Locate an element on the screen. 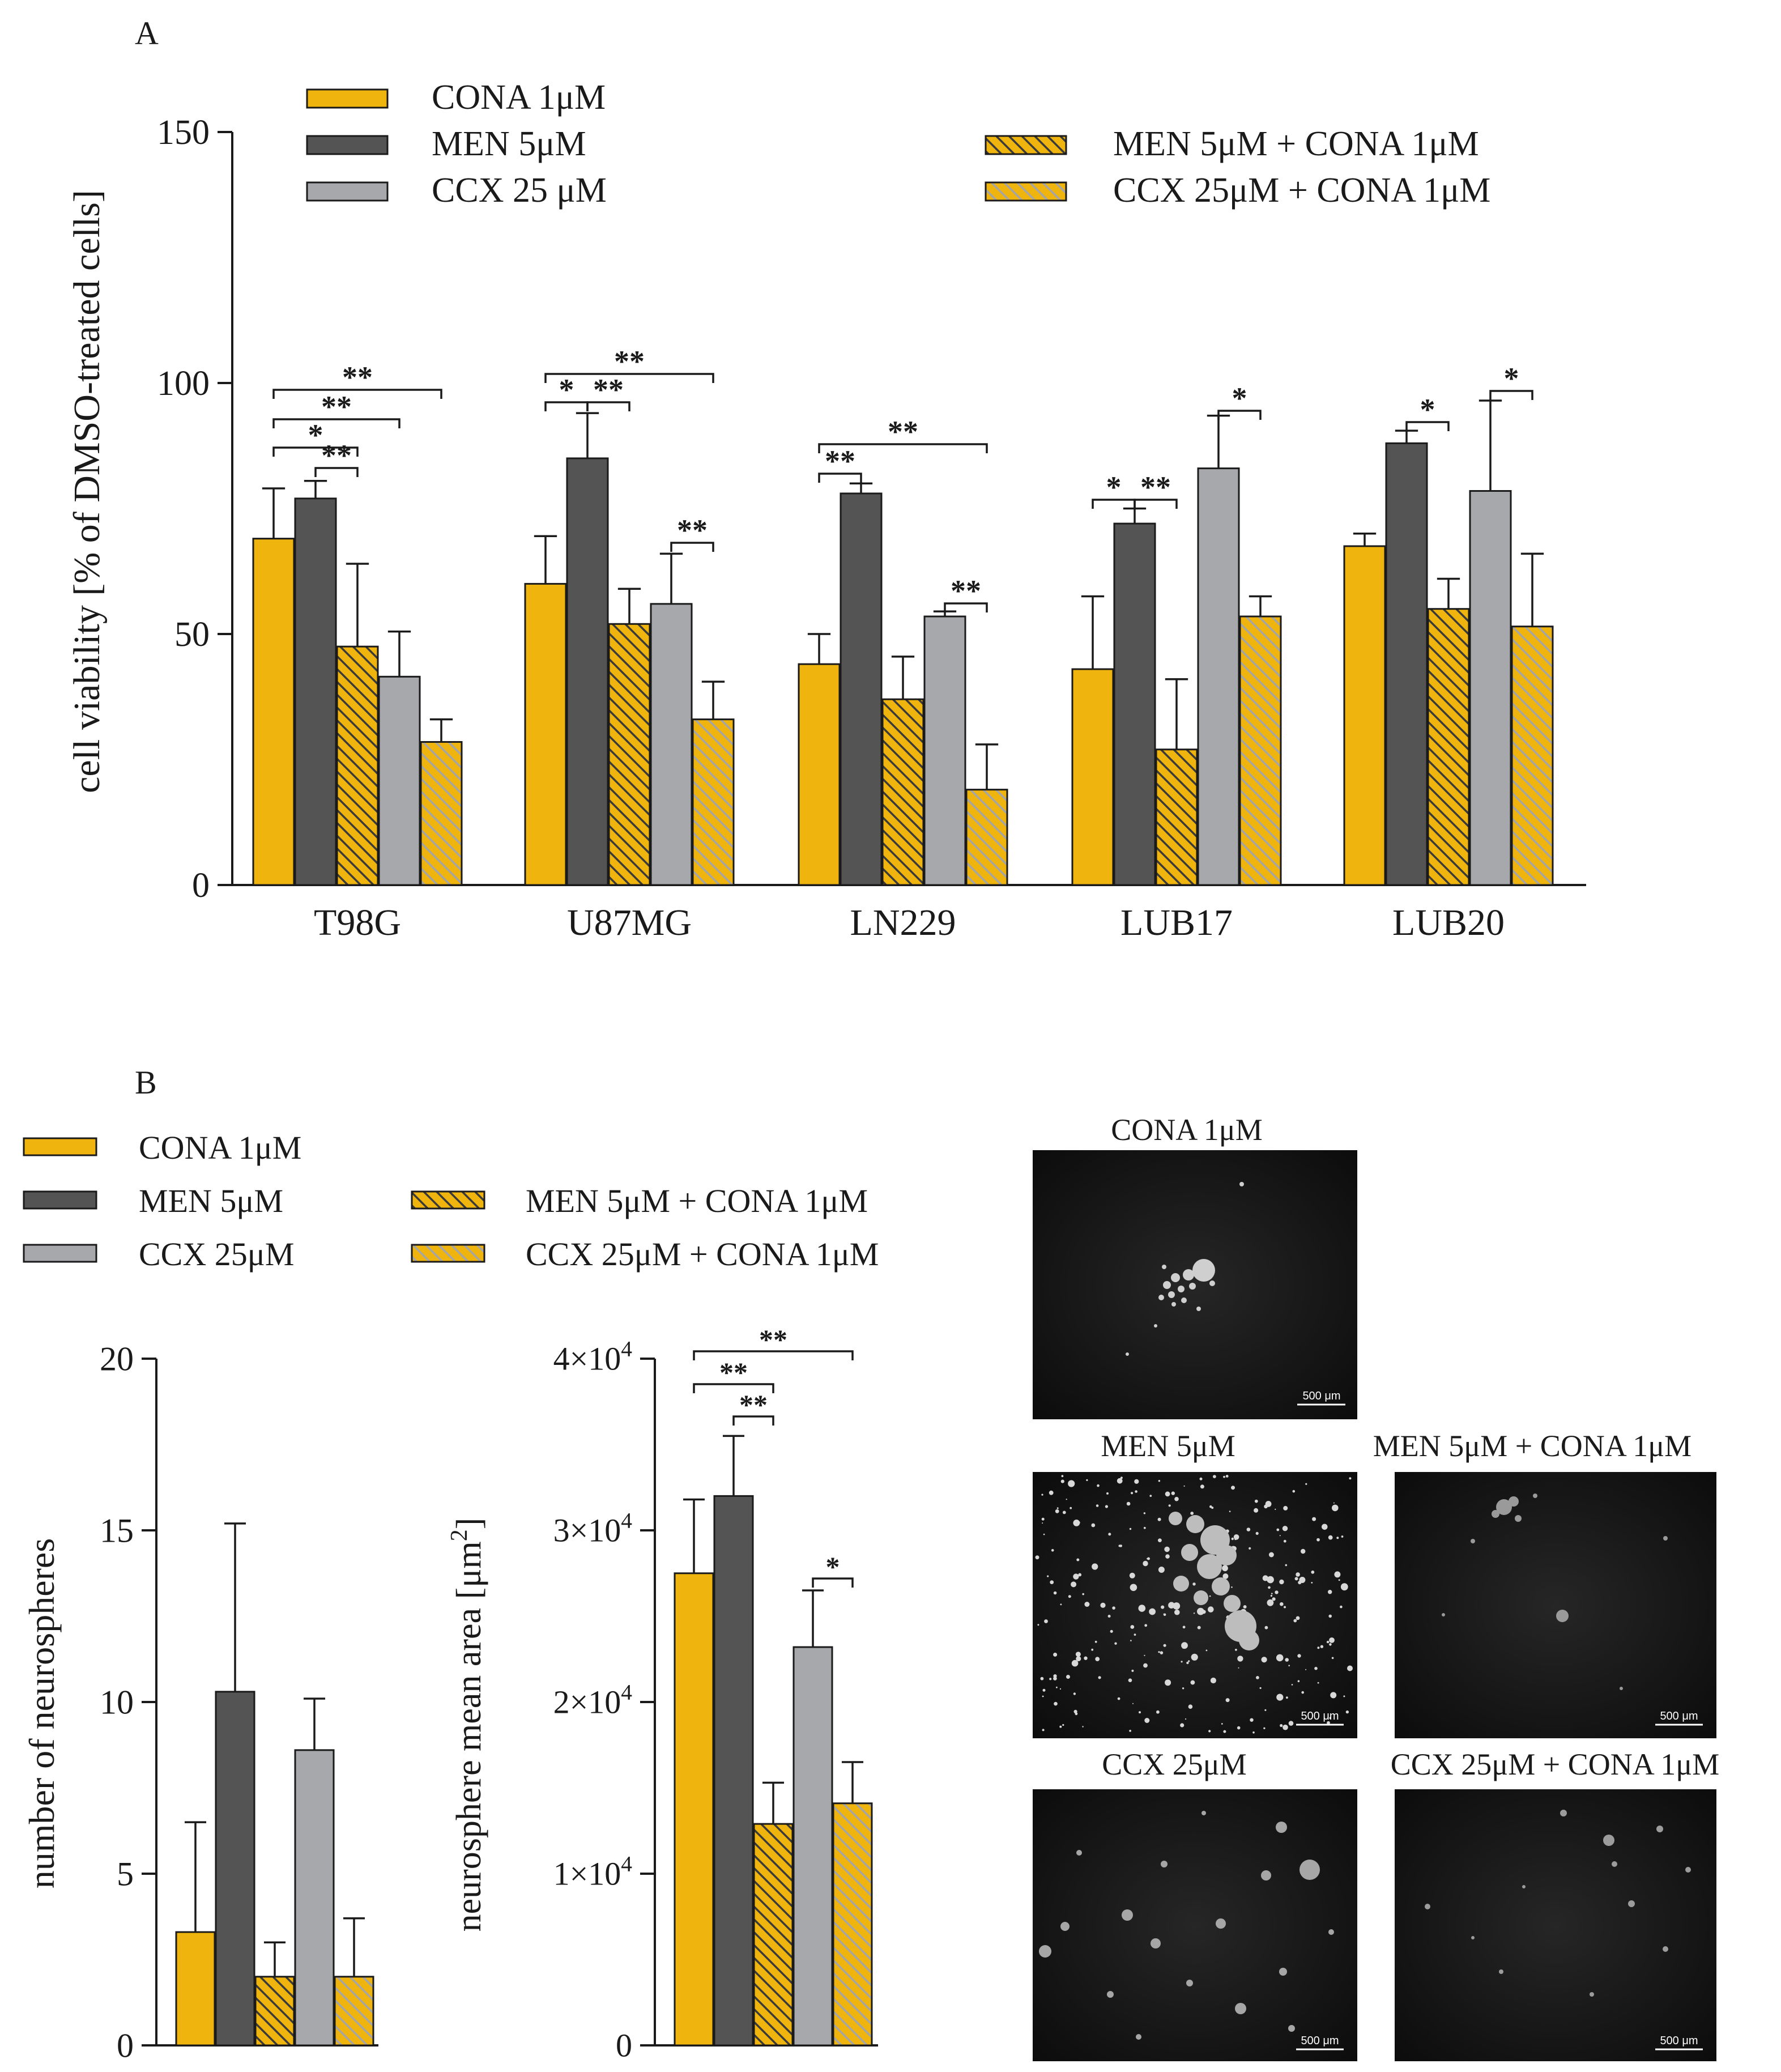 This screenshot has width=1781, height=2072. legend-a-swatch-ccx is located at coordinates (347, 192).